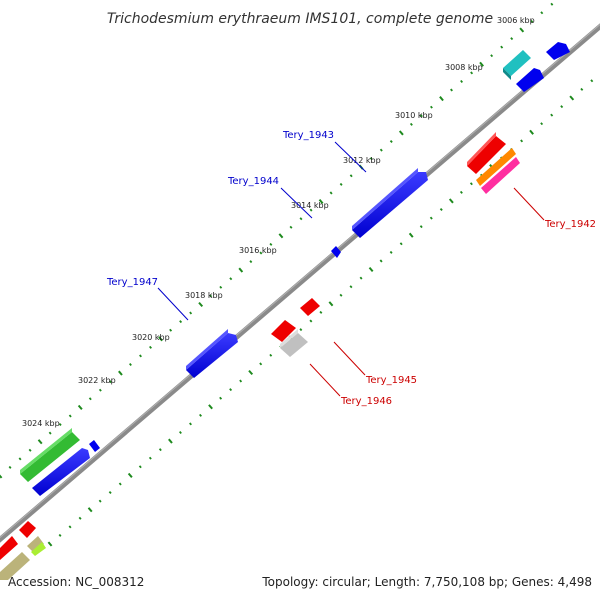 The width and height of the screenshot is (600, 600). Describe the element at coordinates (486, 155) in the screenshot. I see `gene-feature-tery-1942-red` at that location.